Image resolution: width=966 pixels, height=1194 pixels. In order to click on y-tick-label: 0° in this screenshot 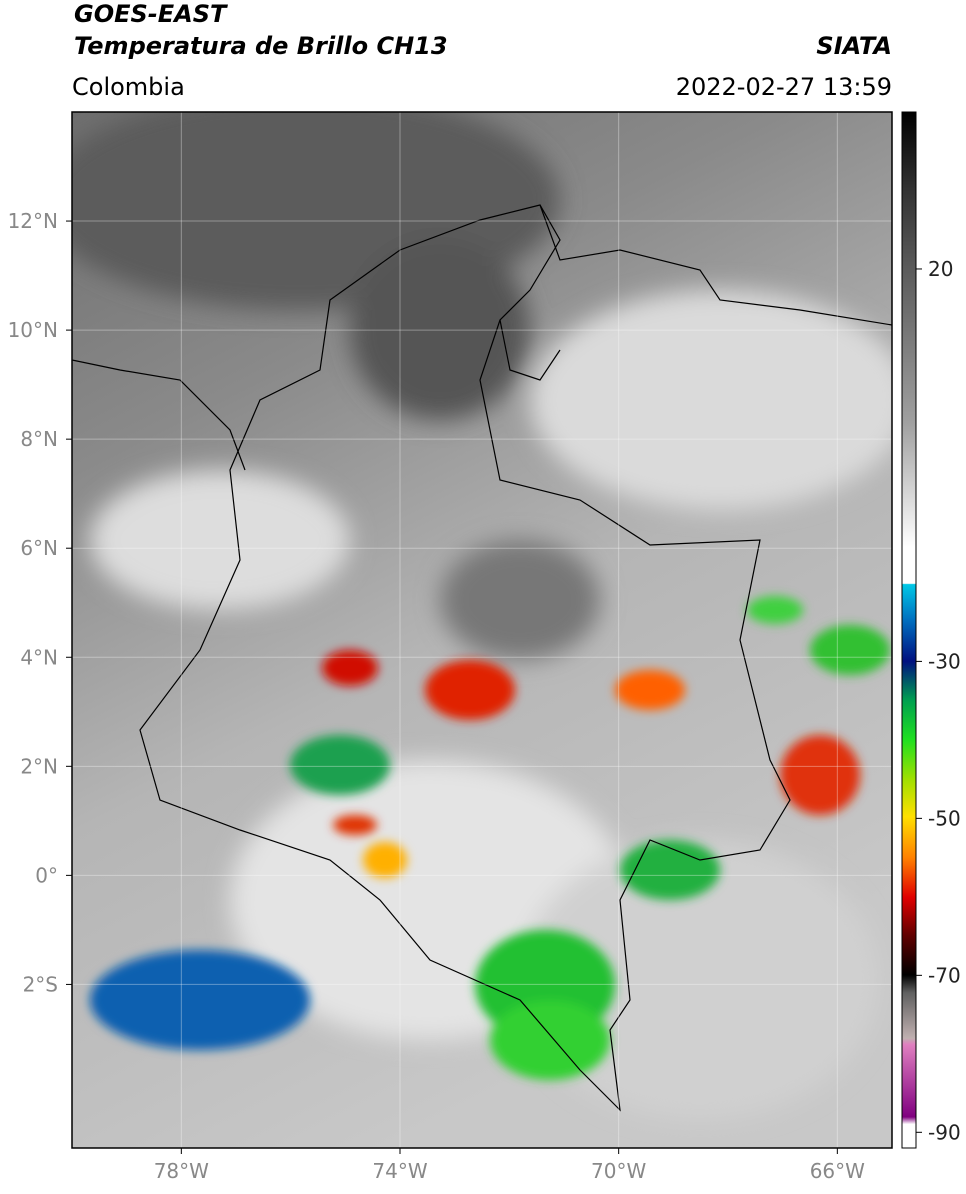, I will do `click(46, 875)`.